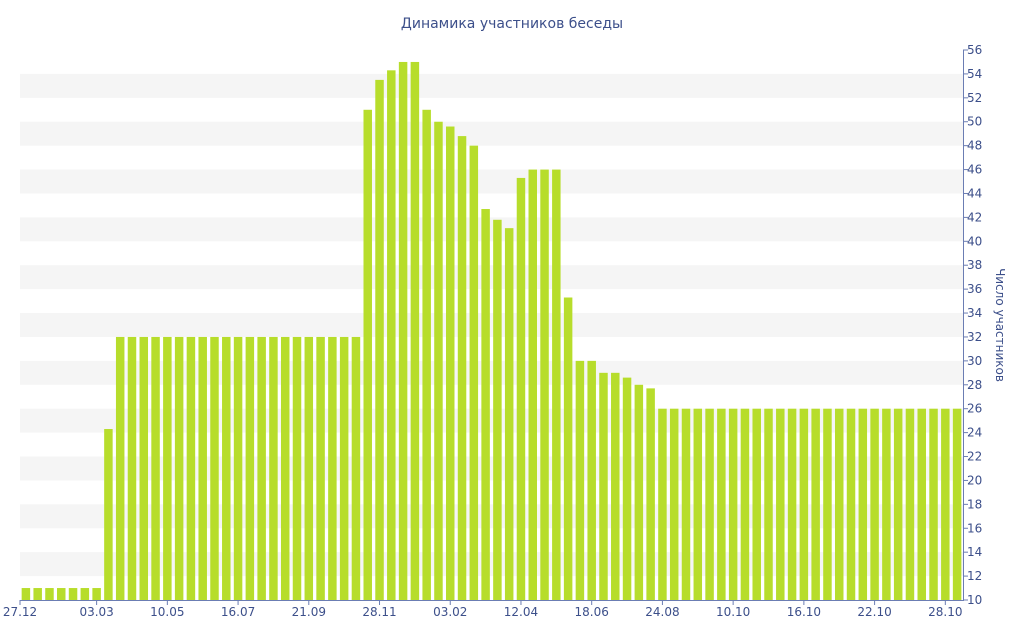 Image resolution: width=1024 pixels, height=644 pixels. What do you see at coordinates (512, 24) in the screenshot?
I see `chart-title: Динамика участников беседы` at bounding box center [512, 24].